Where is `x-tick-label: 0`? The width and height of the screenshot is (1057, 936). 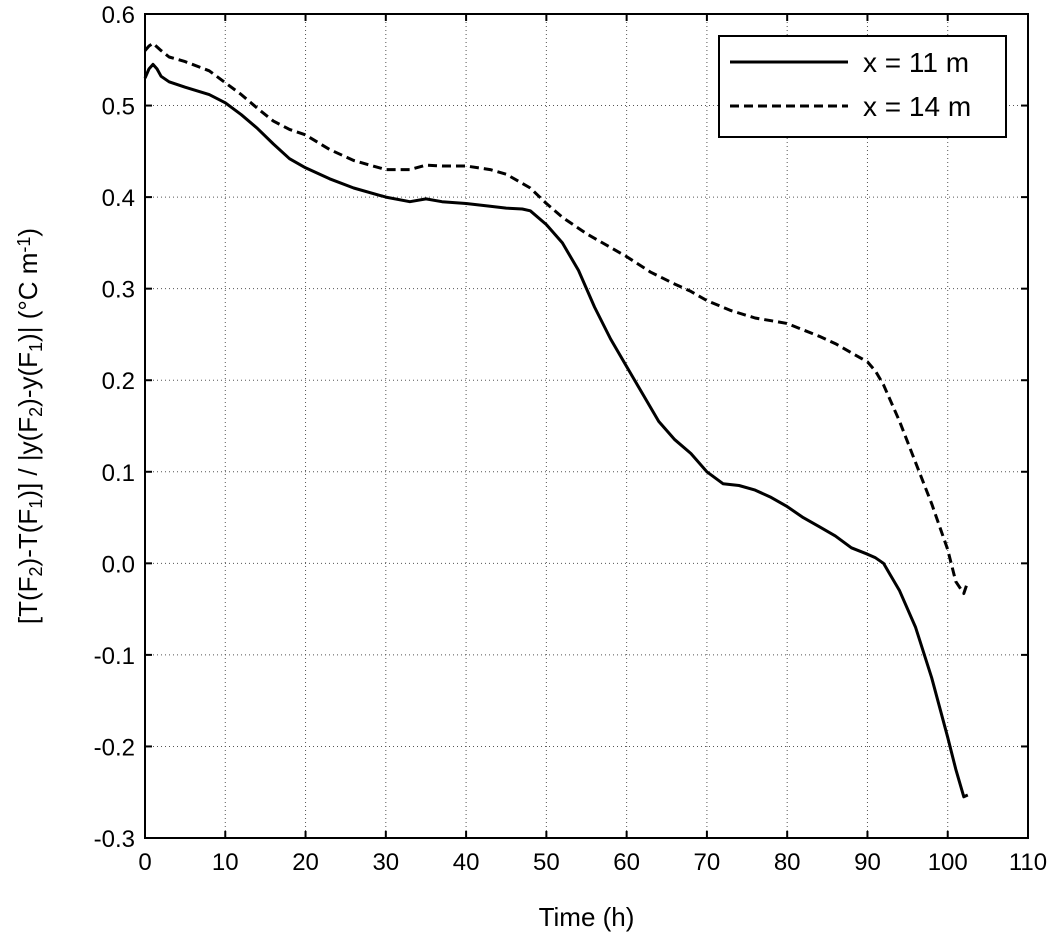 x-tick-label: 0 is located at coordinates (144, 862).